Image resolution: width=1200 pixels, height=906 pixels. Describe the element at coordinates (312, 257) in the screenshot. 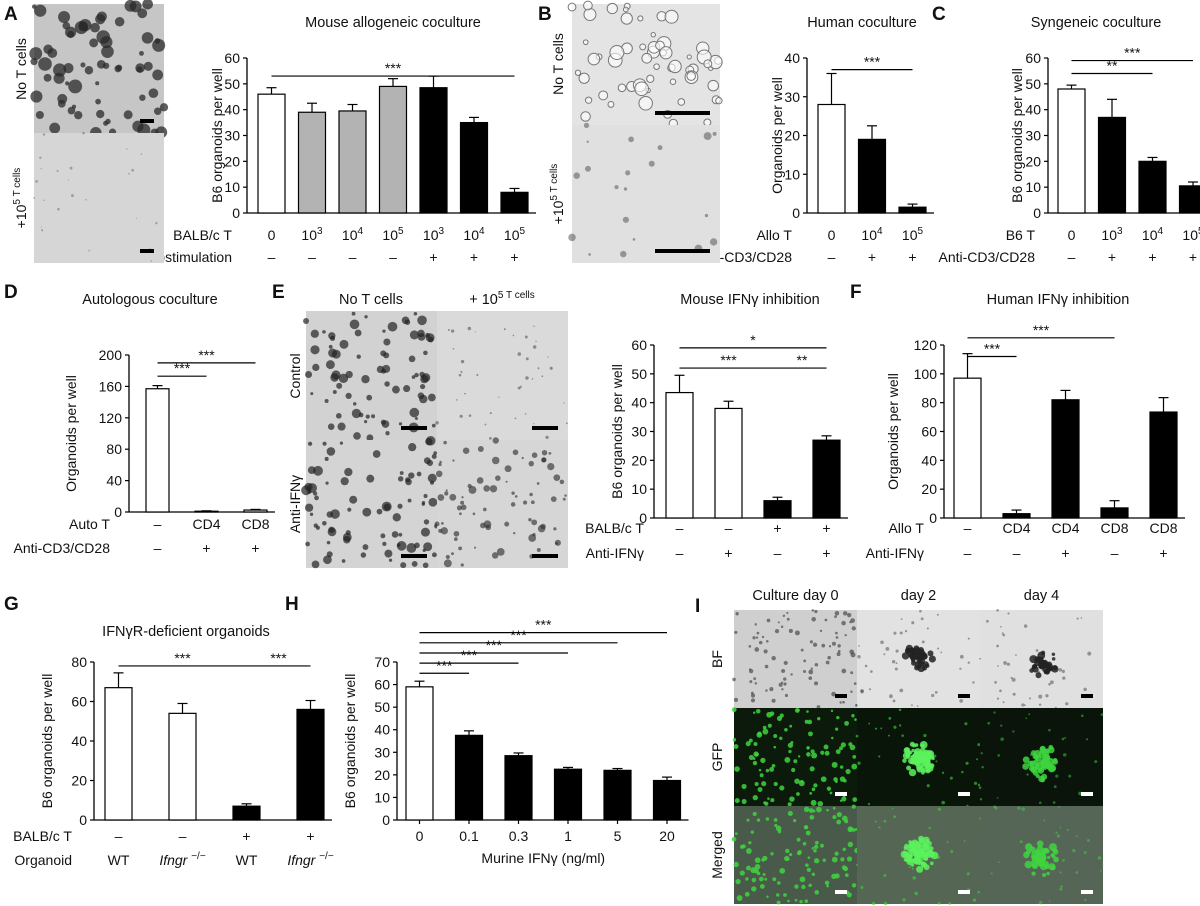

I see `condition-value: –` at that location.